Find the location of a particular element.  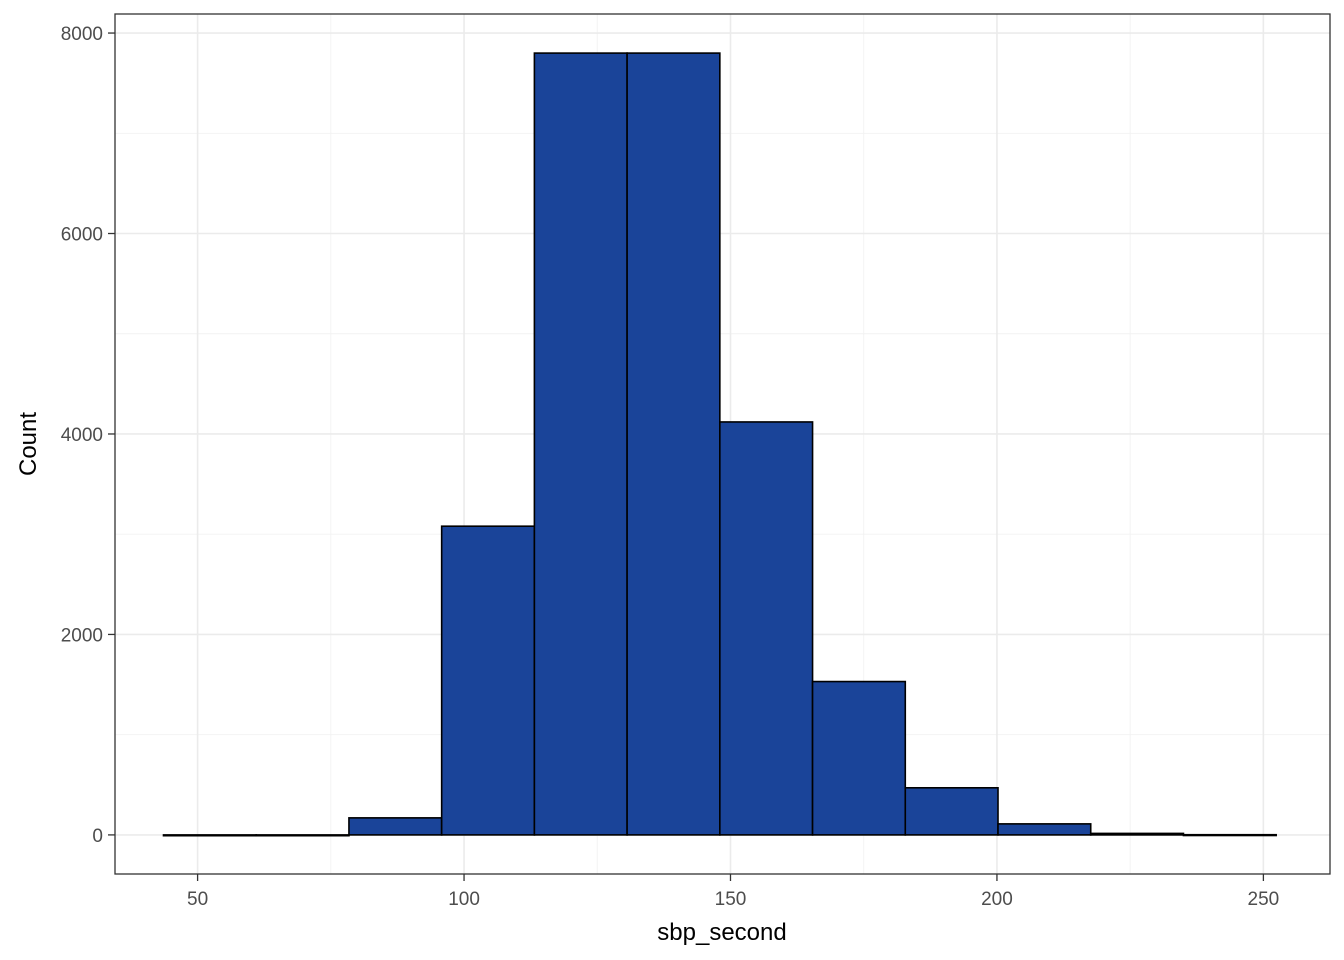

y-axis-ticks: 0 2000 4000 6000 8000 is located at coordinates (88, 435).